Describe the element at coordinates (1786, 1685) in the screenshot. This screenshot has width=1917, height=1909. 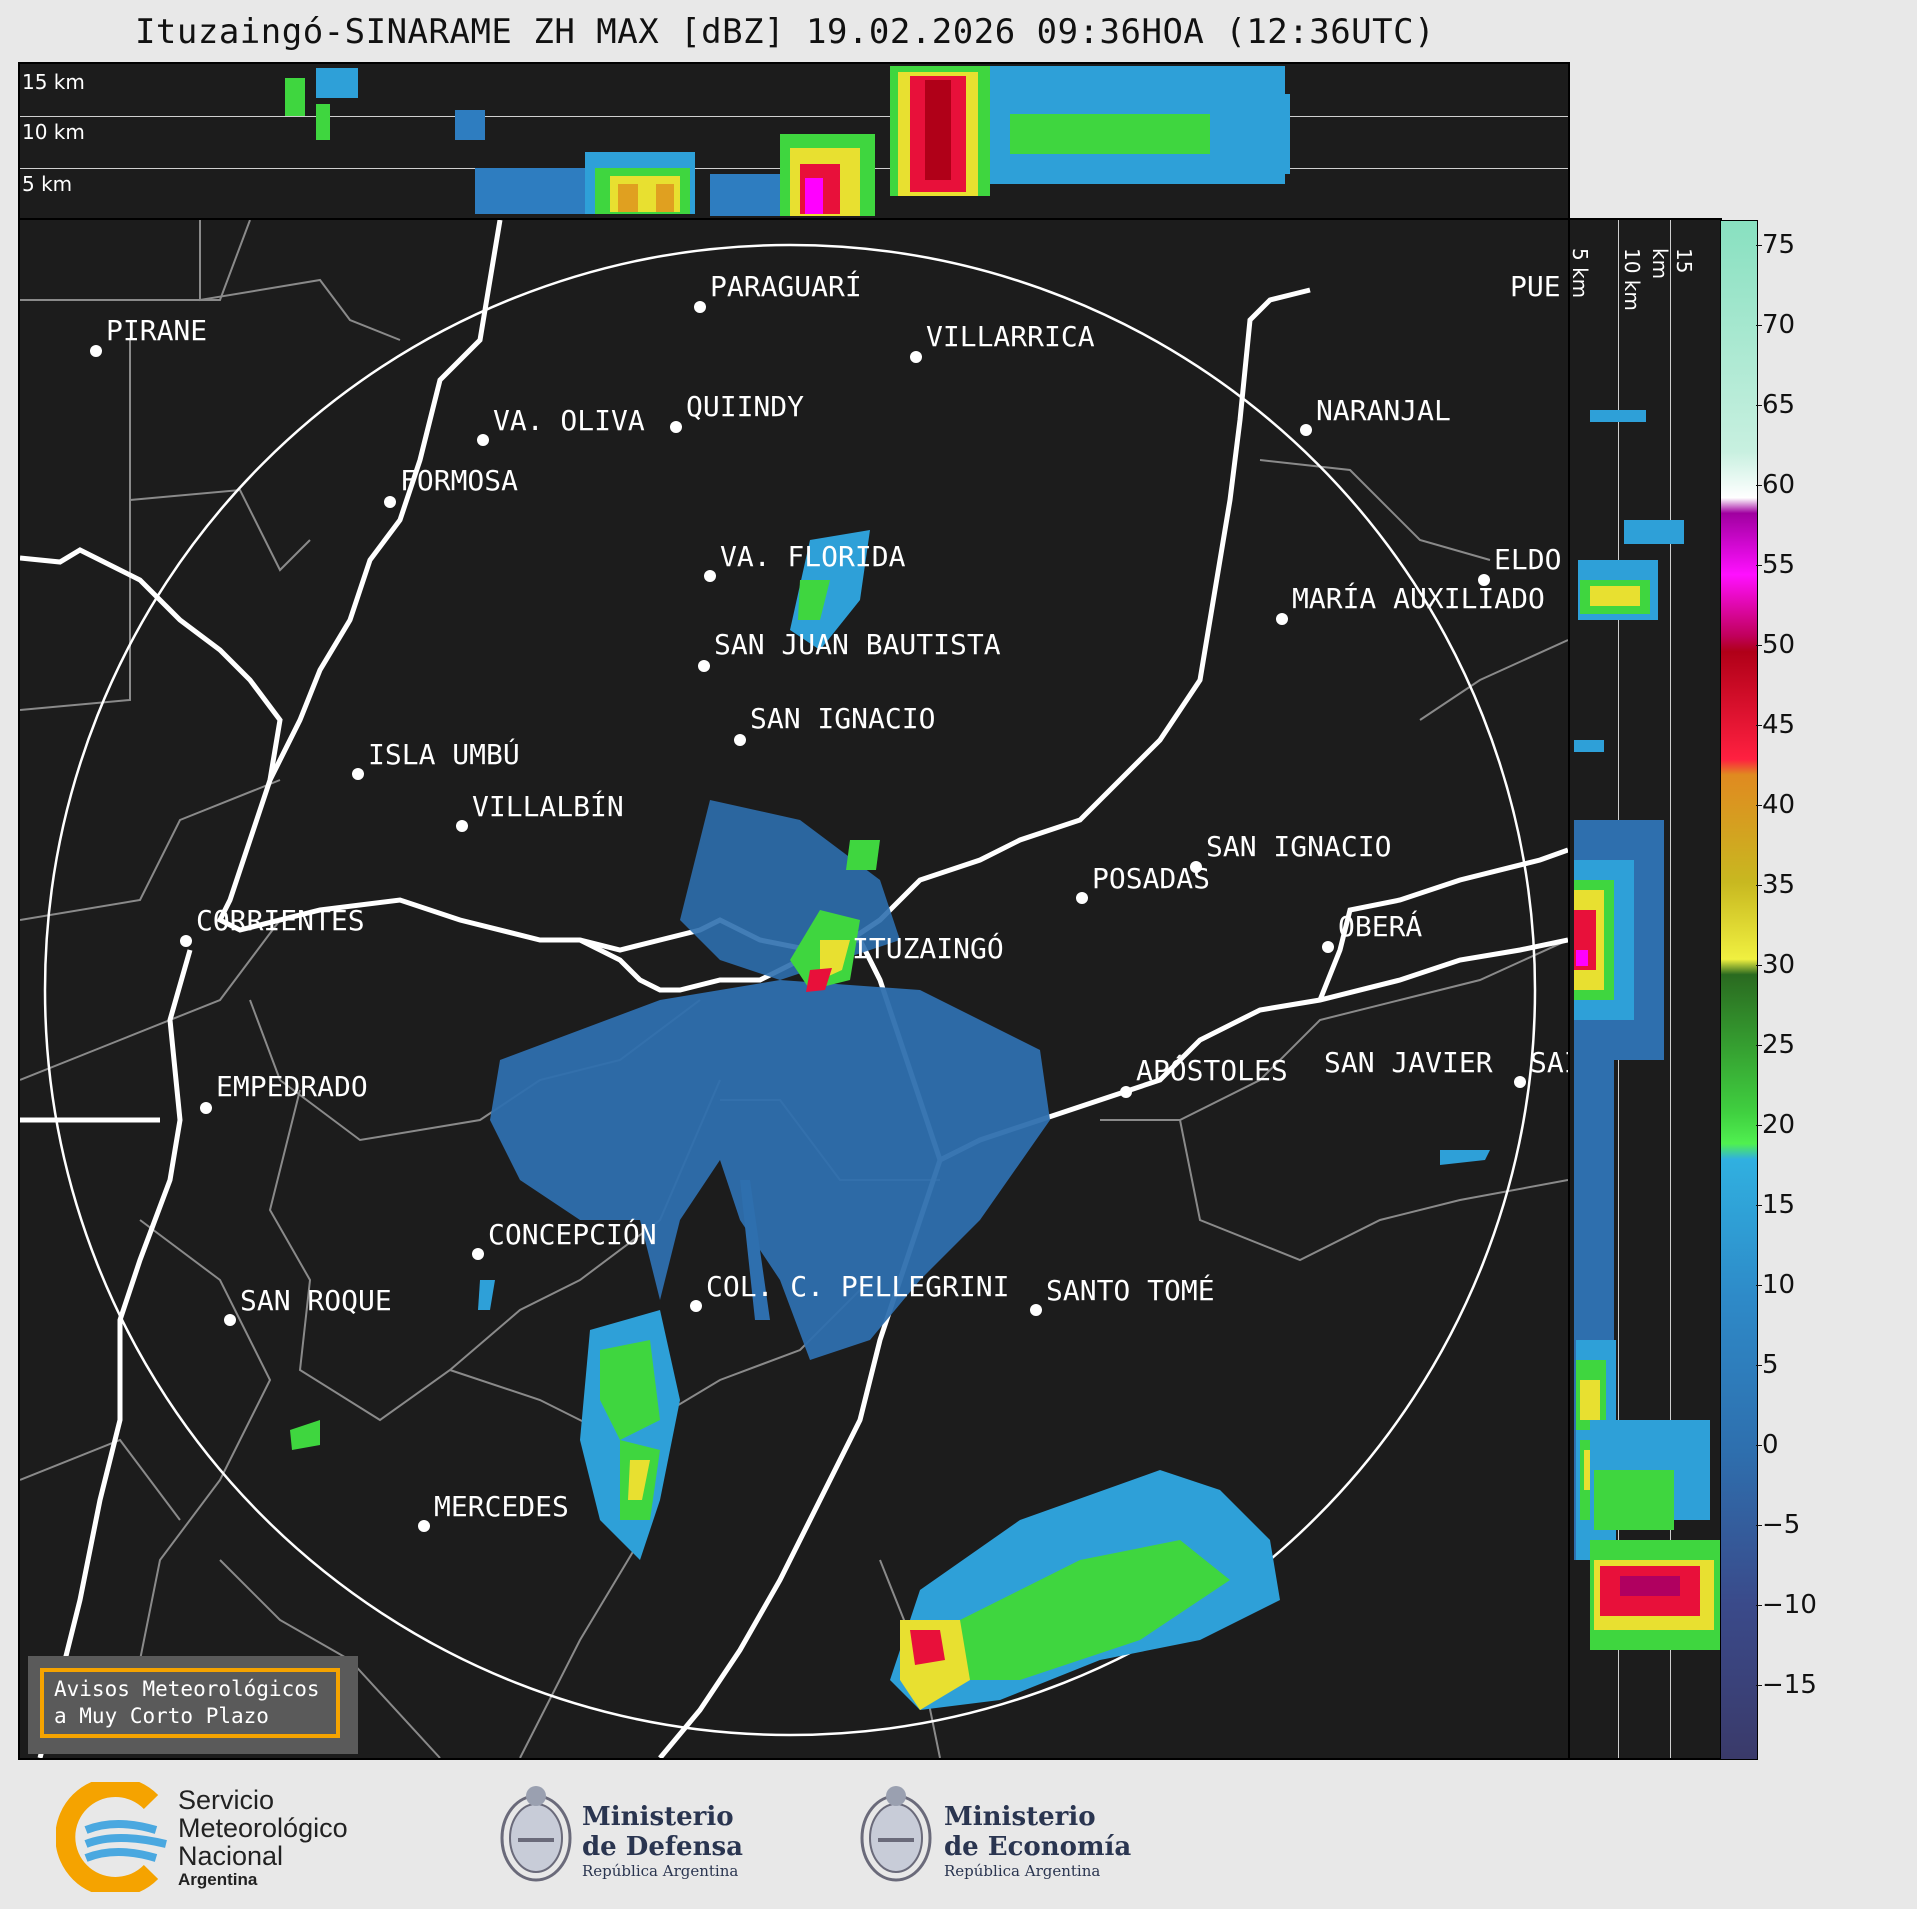
I see `colorbar-tick: −15` at that location.